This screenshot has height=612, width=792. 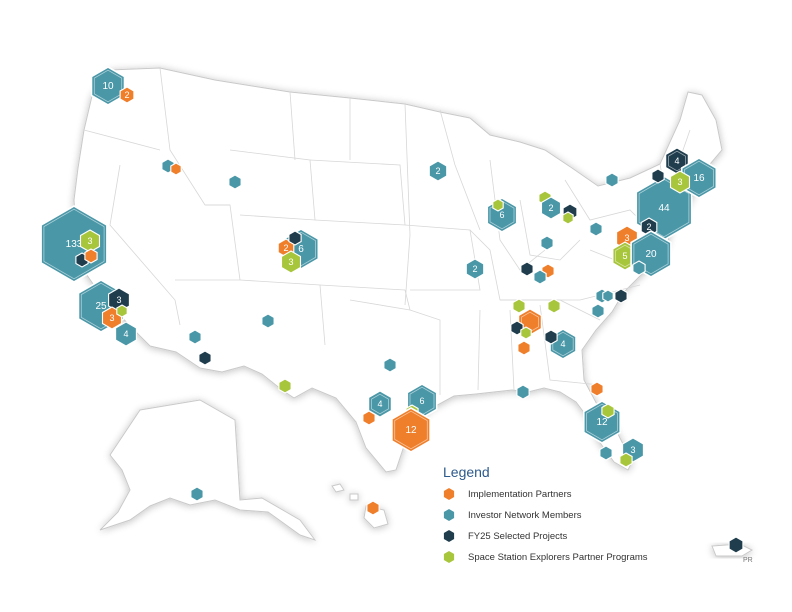 I want to click on marker-va-fy25, so click(x=621, y=296).